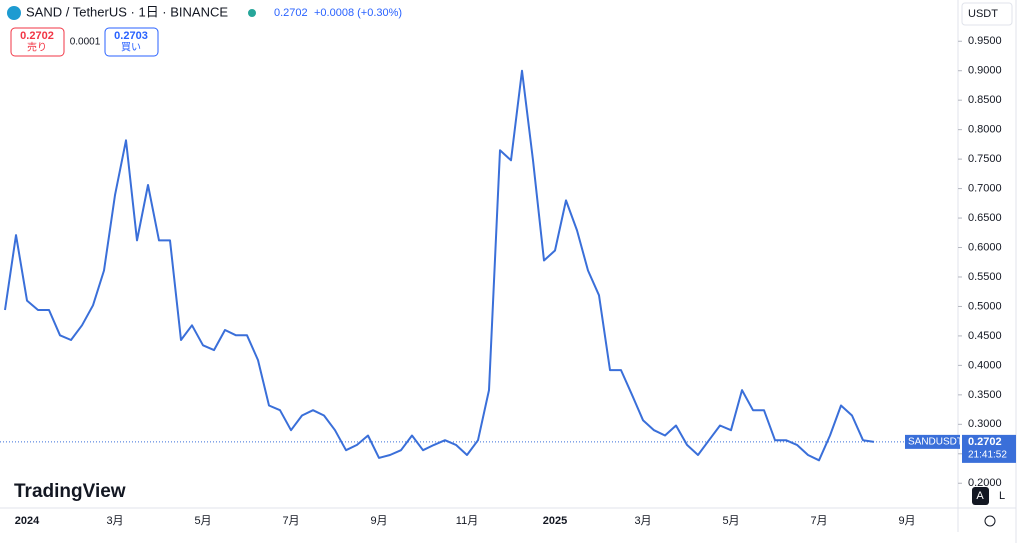 The height and width of the screenshot is (548, 1024). What do you see at coordinates (983, 14) in the screenshot?
I see `currency: USDT` at bounding box center [983, 14].